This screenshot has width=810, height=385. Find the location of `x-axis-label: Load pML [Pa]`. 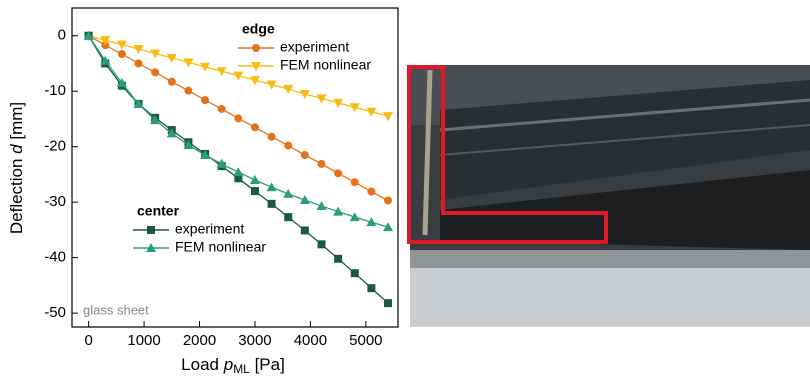

x-axis-label: Load pML [Pa] is located at coordinates (233, 365).